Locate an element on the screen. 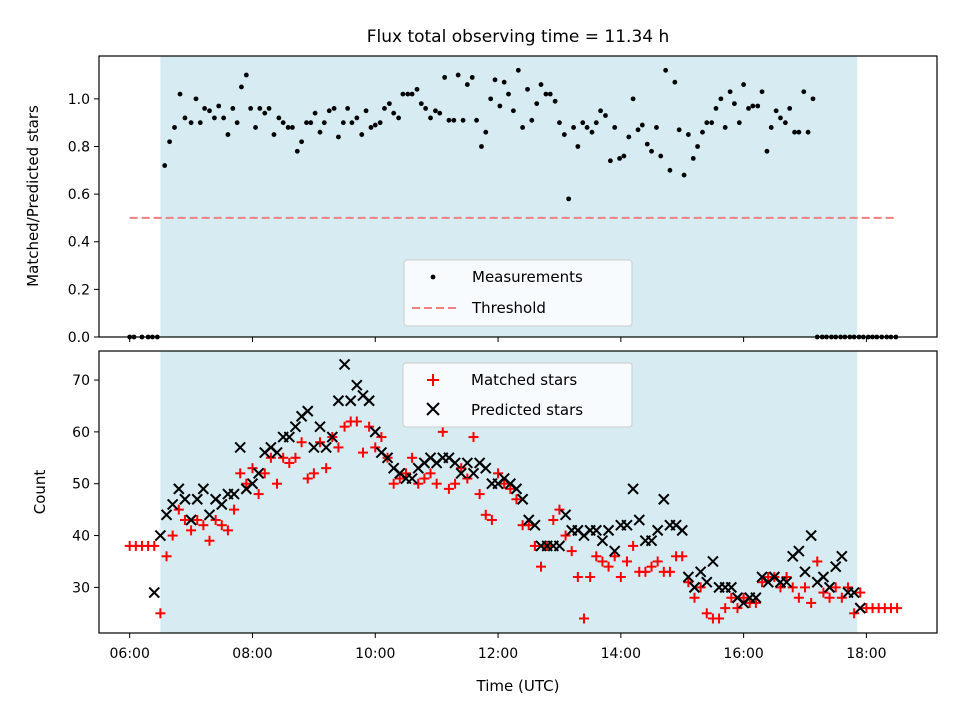  count-y-tick-label: 50 is located at coordinates (81, 485).